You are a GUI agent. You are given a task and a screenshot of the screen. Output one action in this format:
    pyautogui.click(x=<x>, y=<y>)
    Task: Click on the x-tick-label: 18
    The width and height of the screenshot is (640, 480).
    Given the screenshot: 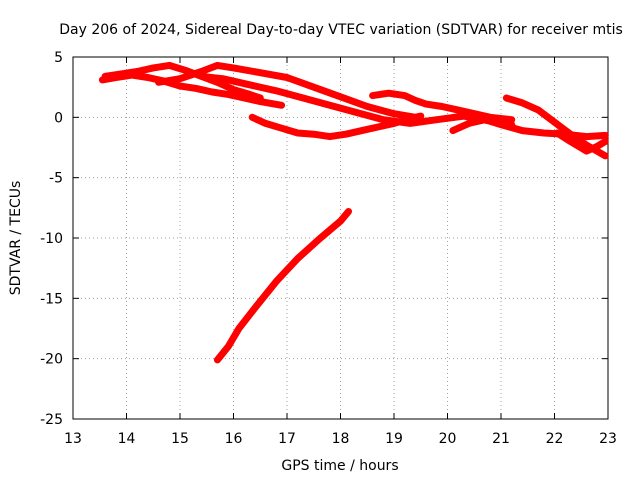 What is the action you would take?
    pyautogui.click(x=341, y=439)
    